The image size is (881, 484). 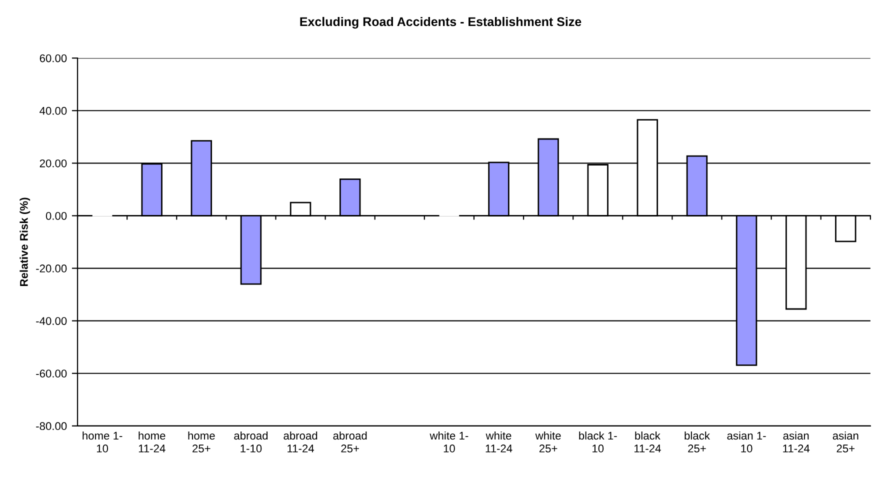 I want to click on x-tick-label: home 25+, so click(x=201, y=441).